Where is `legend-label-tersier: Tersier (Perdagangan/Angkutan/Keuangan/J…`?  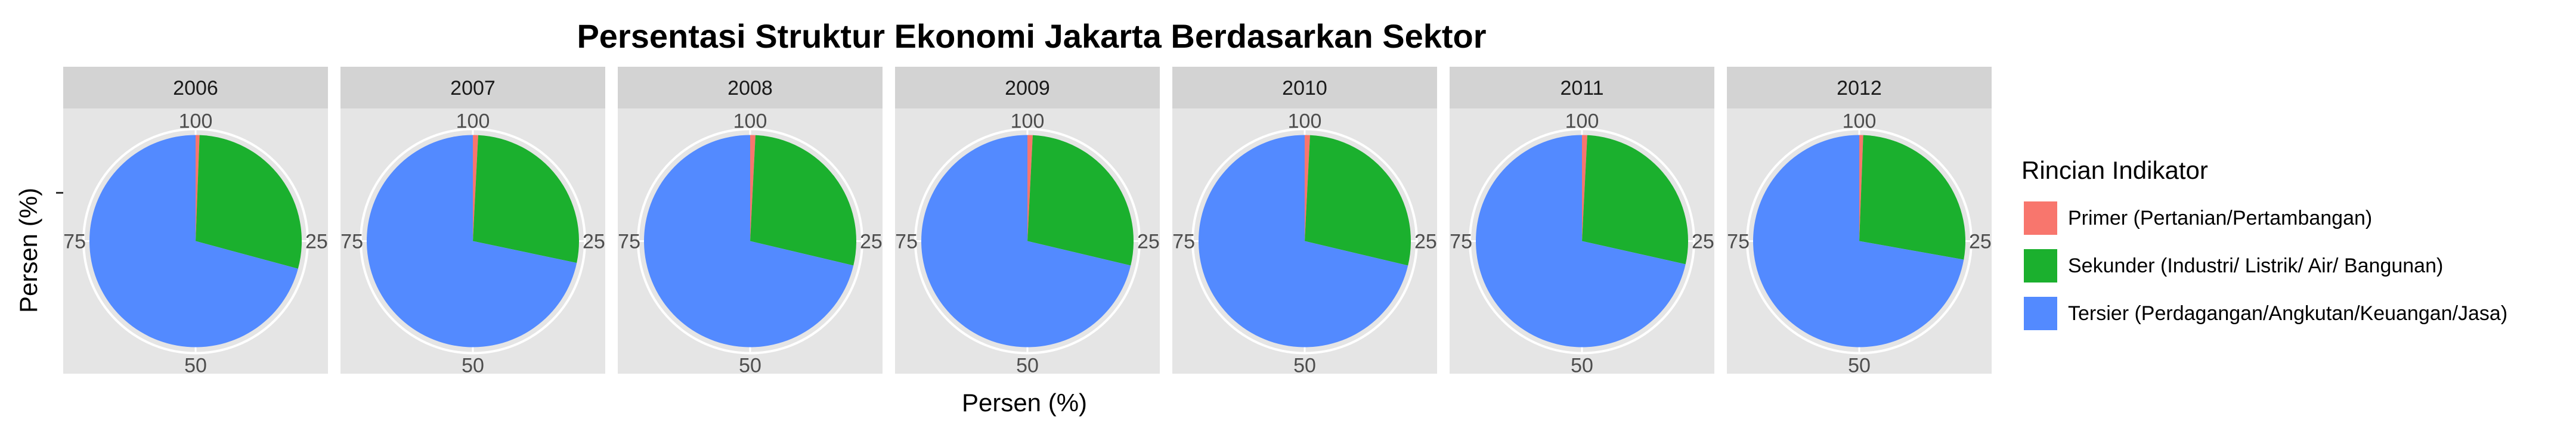 legend-label-tersier: Tersier (Perdagangan/Angkutan/Keuangan/J… is located at coordinates (2288, 313).